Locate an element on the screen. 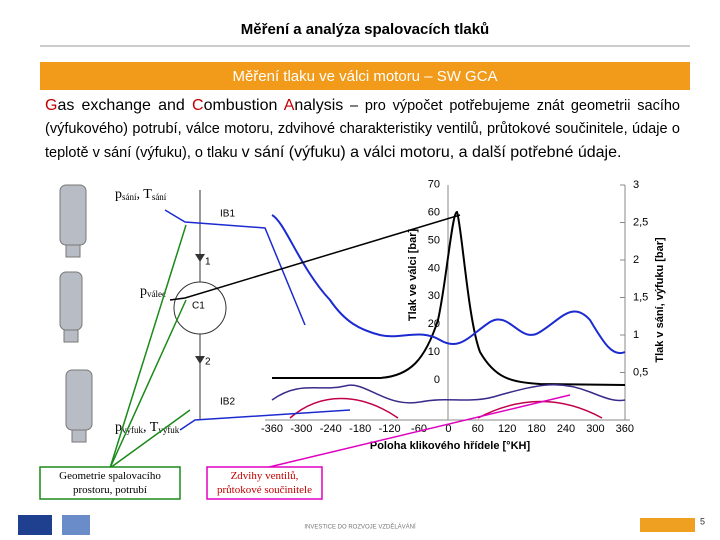  x-tick-label: 120 is located at coordinates (507, 429).